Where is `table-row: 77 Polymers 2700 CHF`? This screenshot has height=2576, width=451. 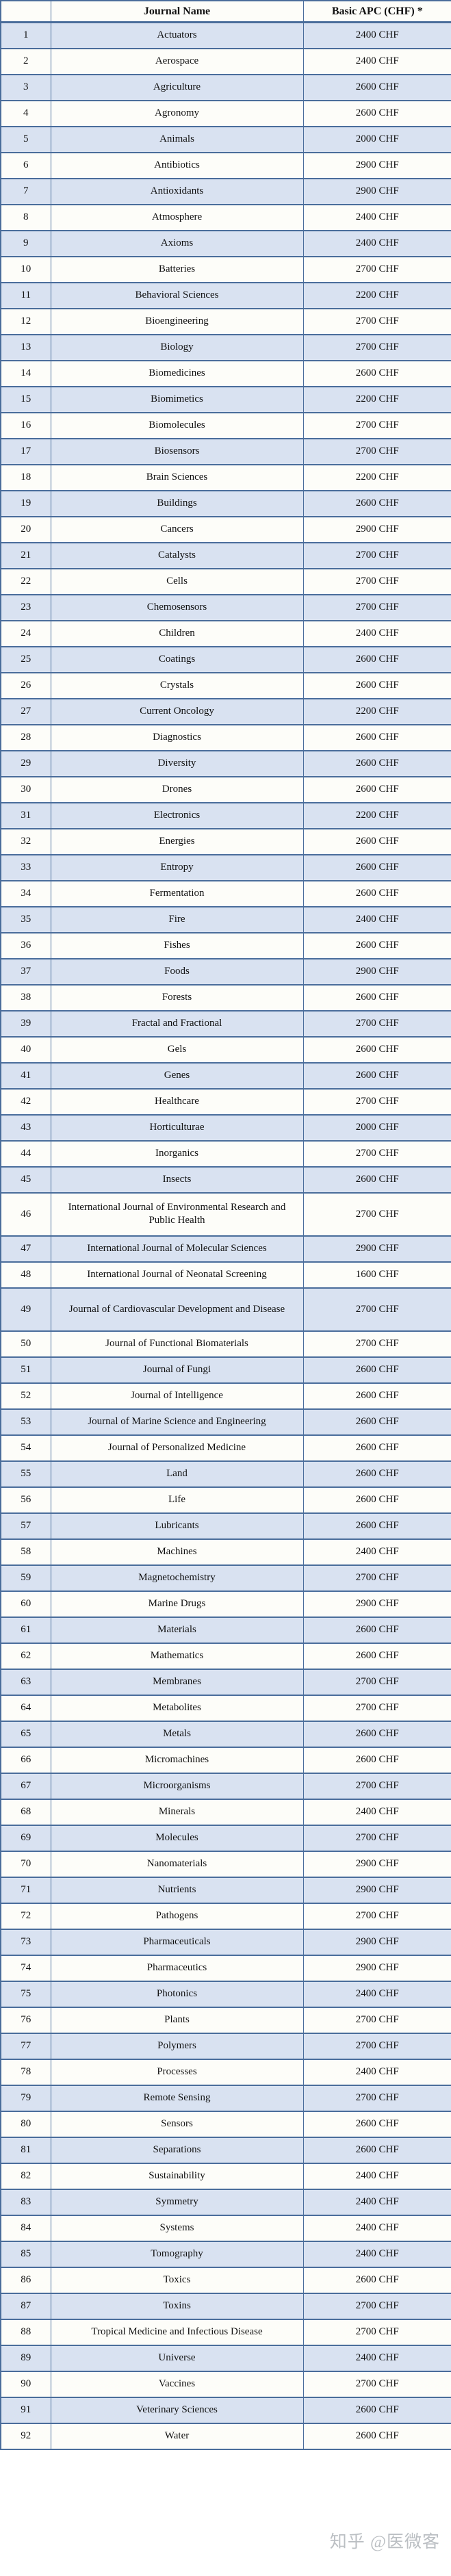 table-row: 77 Polymers 2700 CHF is located at coordinates (225, 2046).